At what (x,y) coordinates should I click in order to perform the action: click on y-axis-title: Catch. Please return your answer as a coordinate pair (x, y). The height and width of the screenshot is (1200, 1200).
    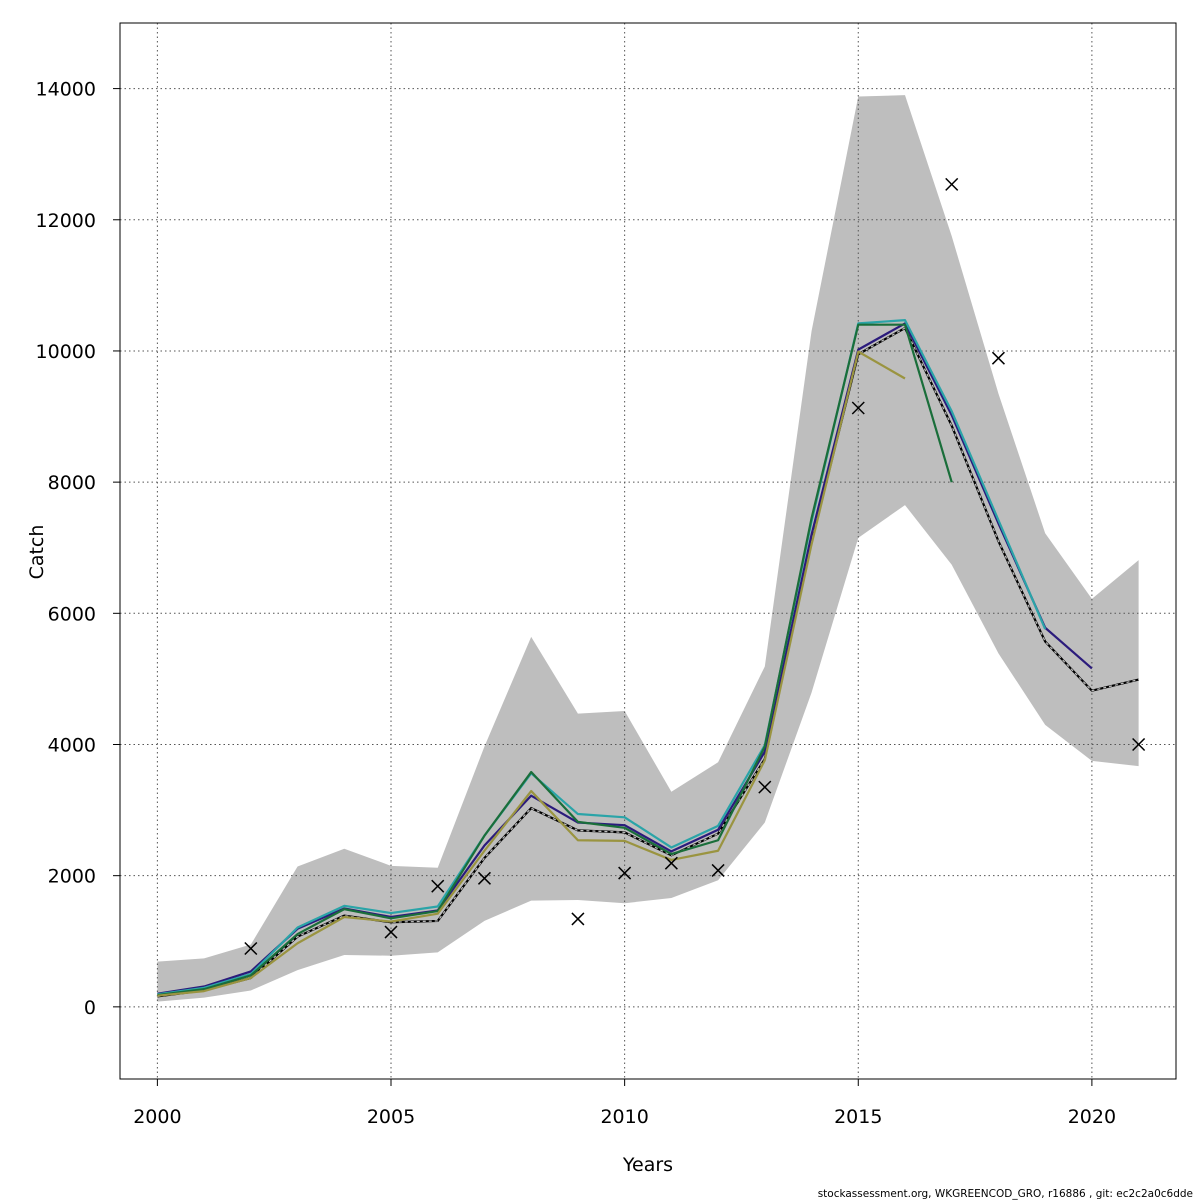
    Looking at the image, I should click on (37, 552).